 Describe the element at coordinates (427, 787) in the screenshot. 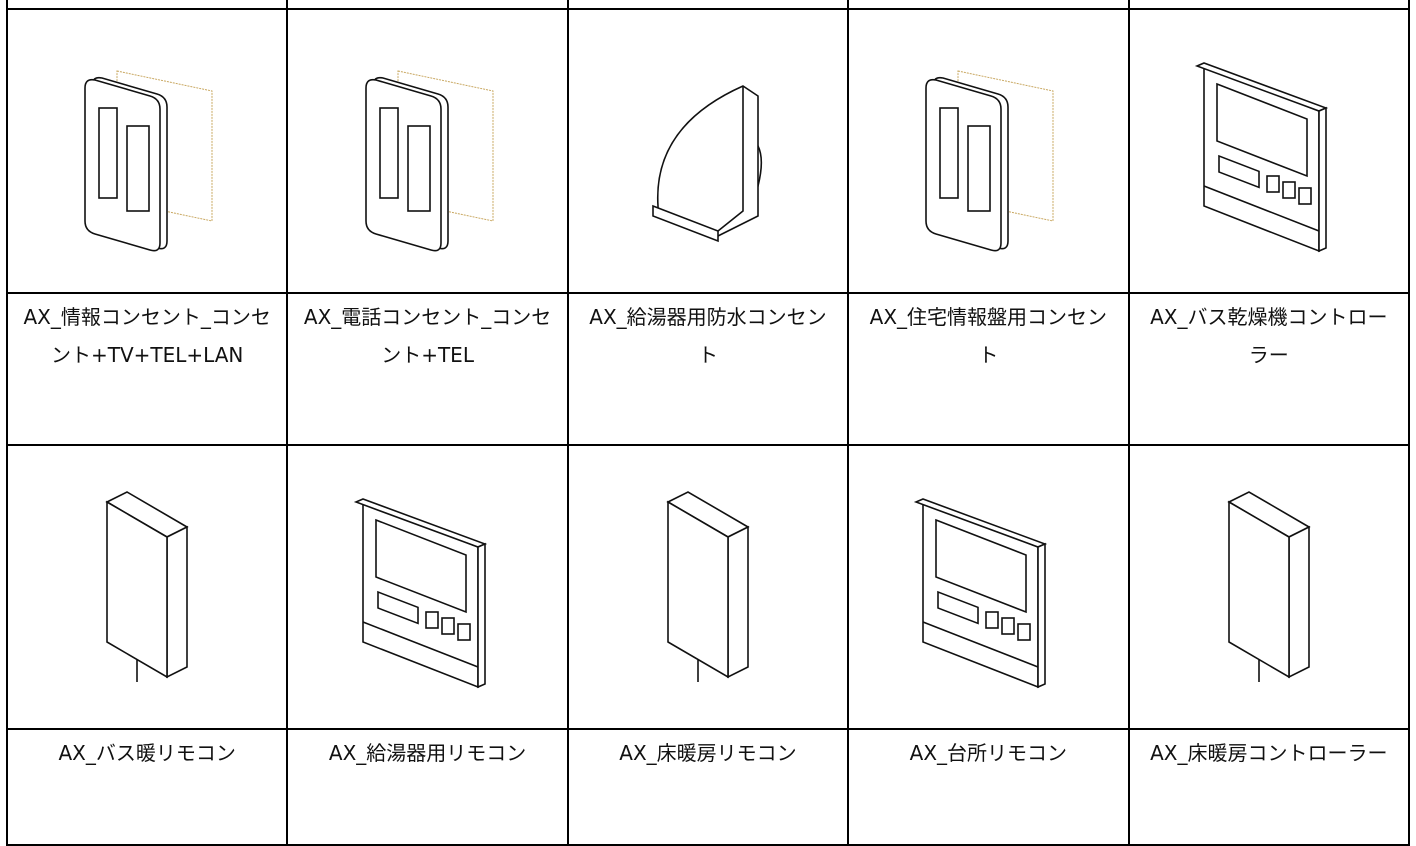

I see `label: AX_給湯器用リモコン` at that location.